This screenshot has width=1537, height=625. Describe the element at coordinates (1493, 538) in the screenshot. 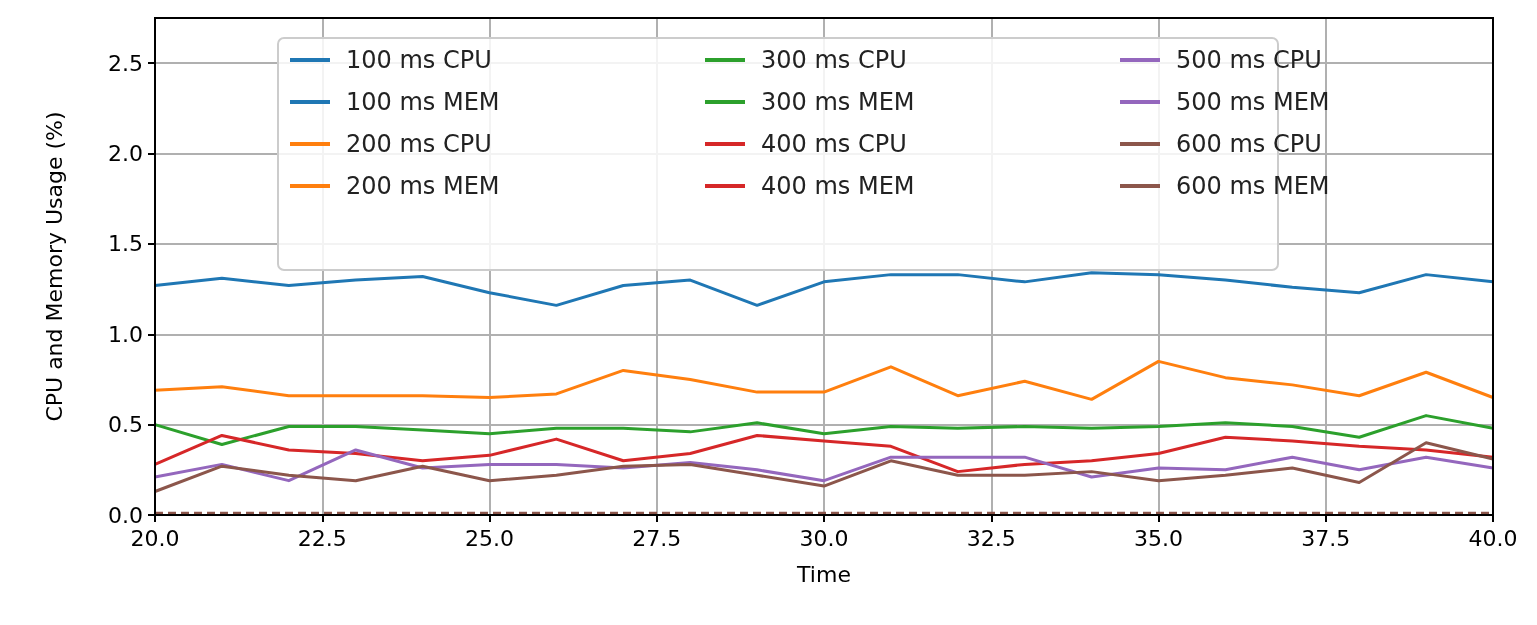

I see `x-tick-label: 40.0` at that location.